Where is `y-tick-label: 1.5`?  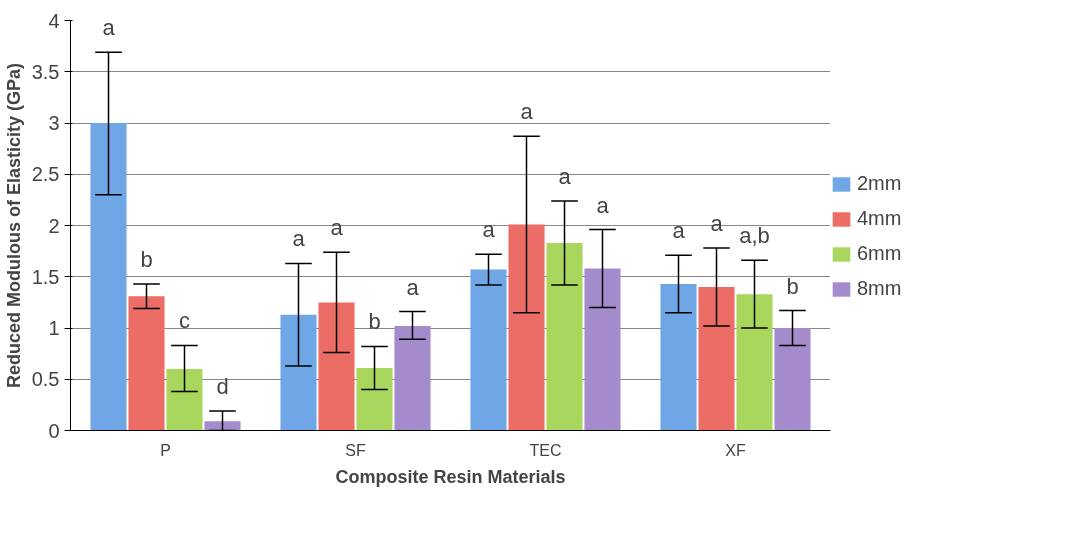 y-tick-label: 1.5 is located at coordinates (45, 276).